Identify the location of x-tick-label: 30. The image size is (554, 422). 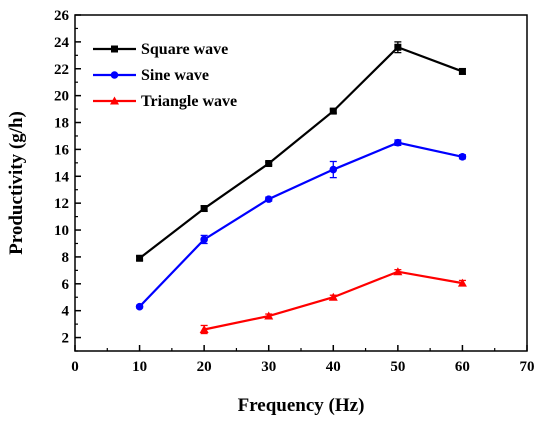
(268, 367).